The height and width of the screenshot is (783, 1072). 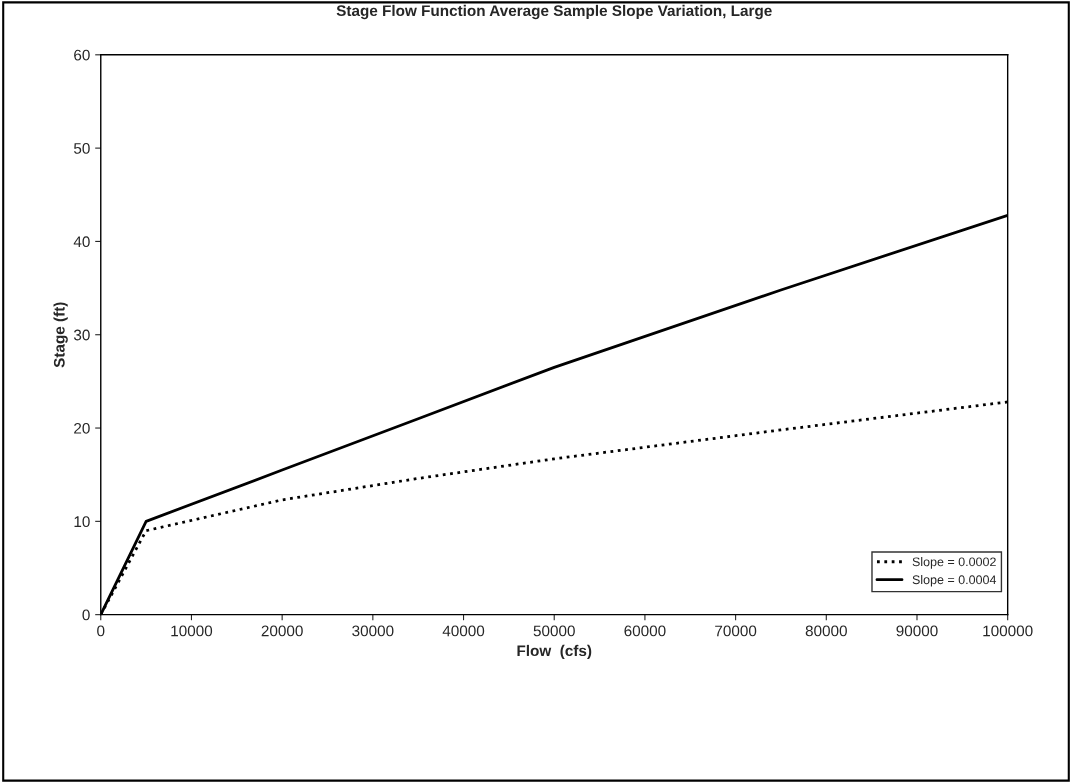 What do you see at coordinates (81, 335) in the screenshot?
I see `y-tick-label: 30` at bounding box center [81, 335].